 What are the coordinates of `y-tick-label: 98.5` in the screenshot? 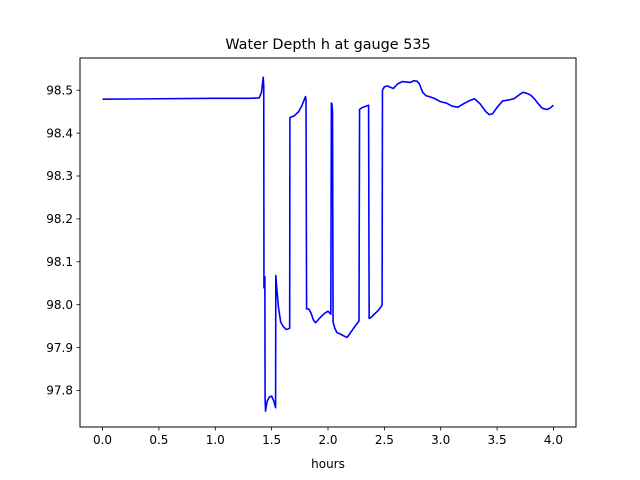 It's located at (59, 90).